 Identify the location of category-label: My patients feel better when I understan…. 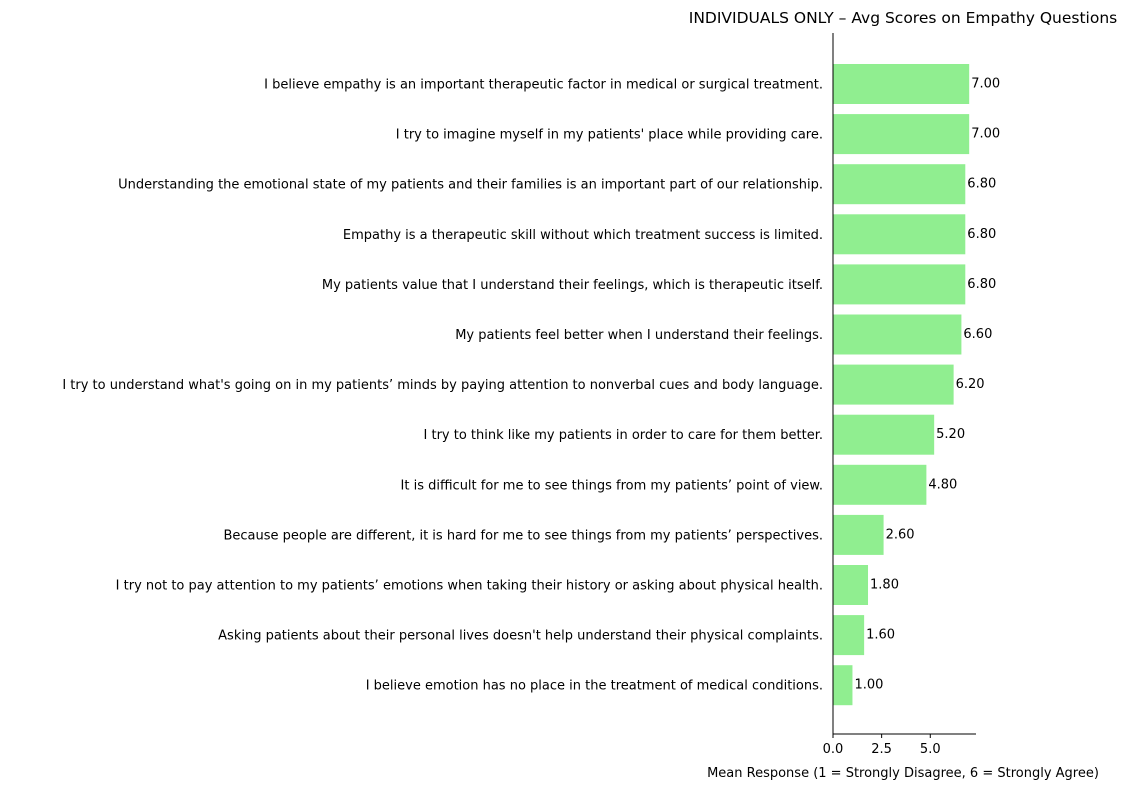
(639, 335).